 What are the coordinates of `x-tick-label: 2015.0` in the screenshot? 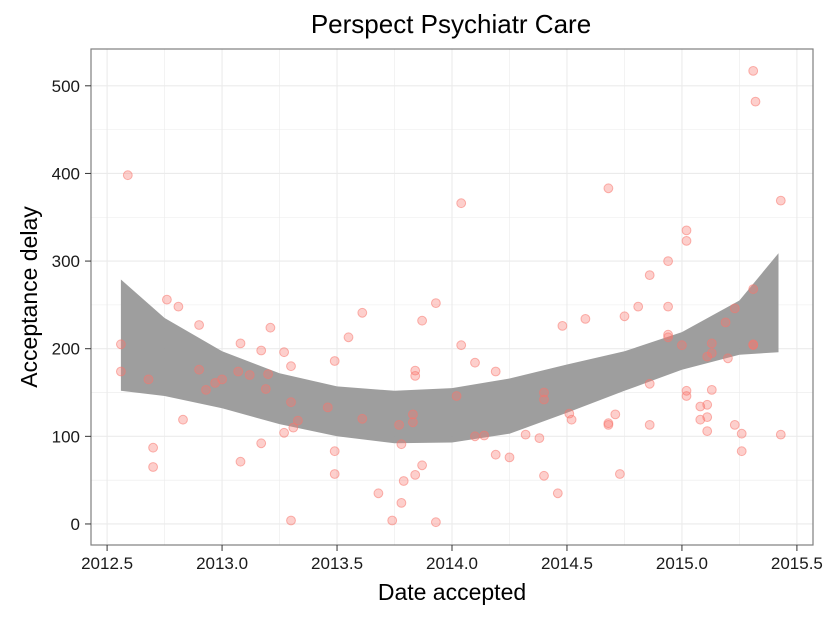 It's located at (682, 563).